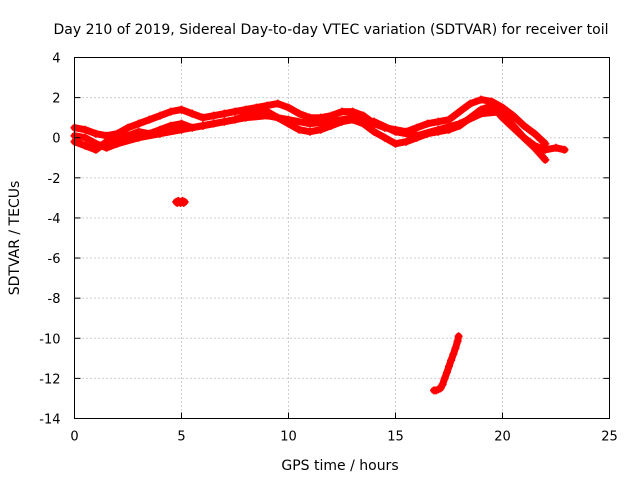  I want to click on x-tick-label: 20, so click(502, 437).